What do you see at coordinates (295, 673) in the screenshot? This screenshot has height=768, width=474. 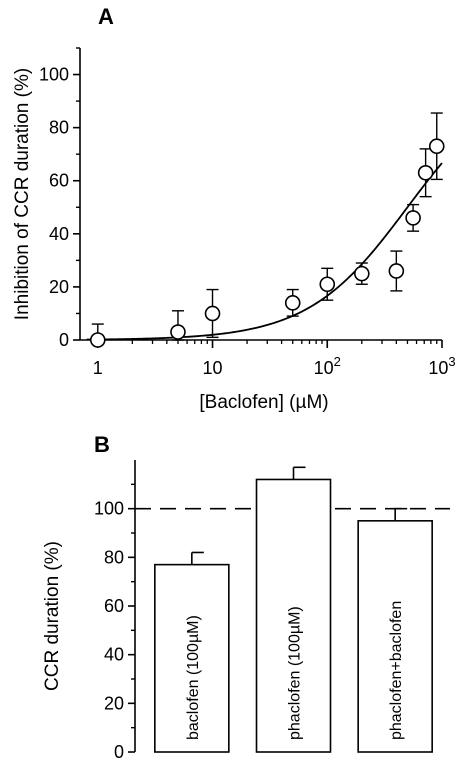 I see `panel-b-bar-label: phaclofen (100µM)` at bounding box center [295, 673].